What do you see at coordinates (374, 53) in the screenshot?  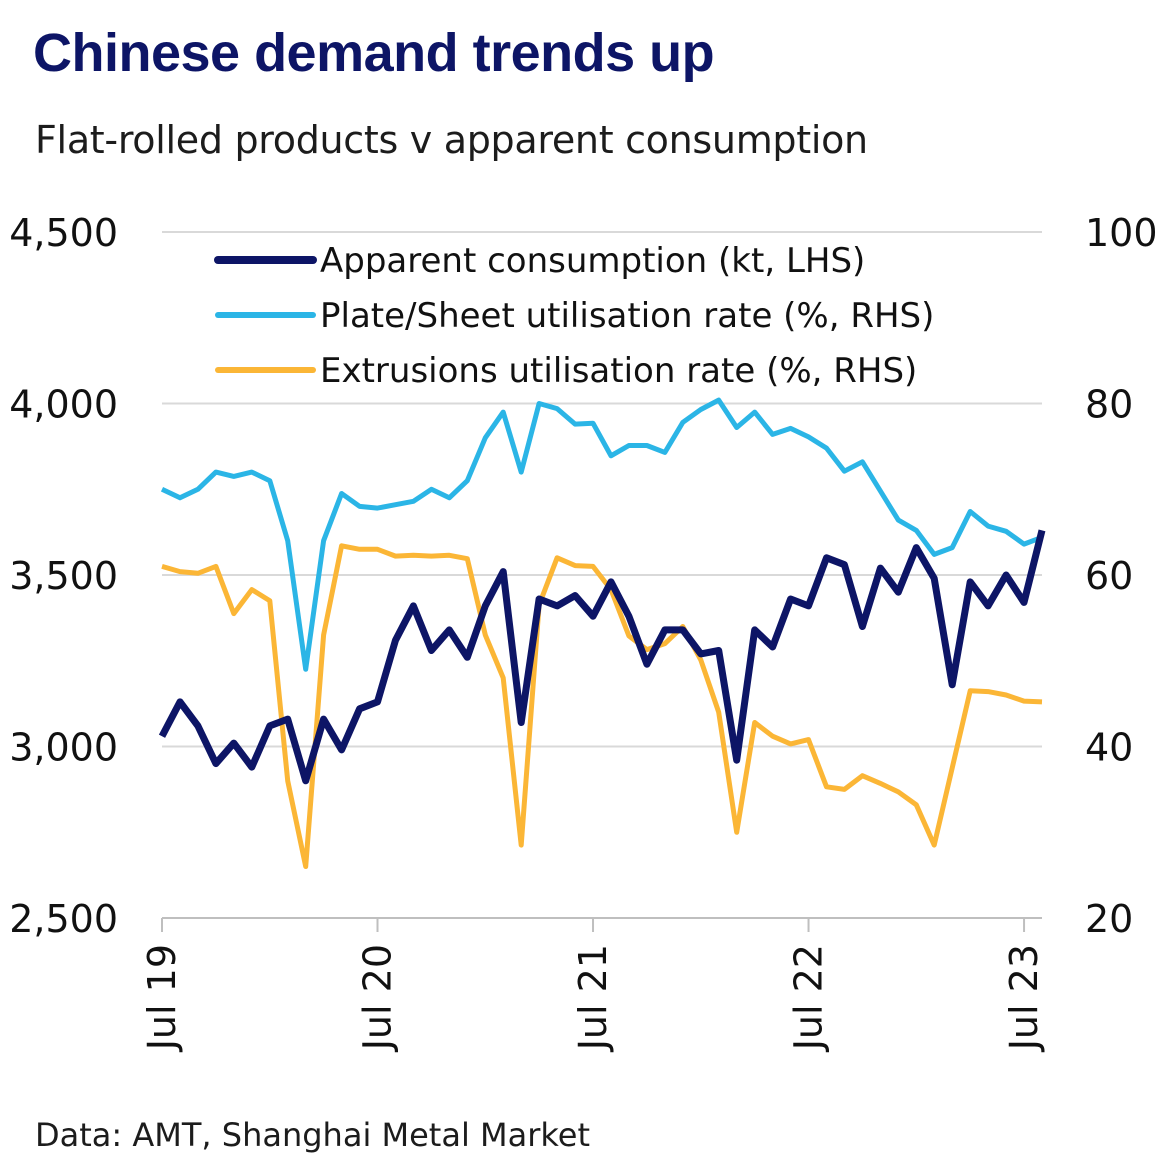 I see `chart-title: Chinese demand trends up` at bounding box center [374, 53].